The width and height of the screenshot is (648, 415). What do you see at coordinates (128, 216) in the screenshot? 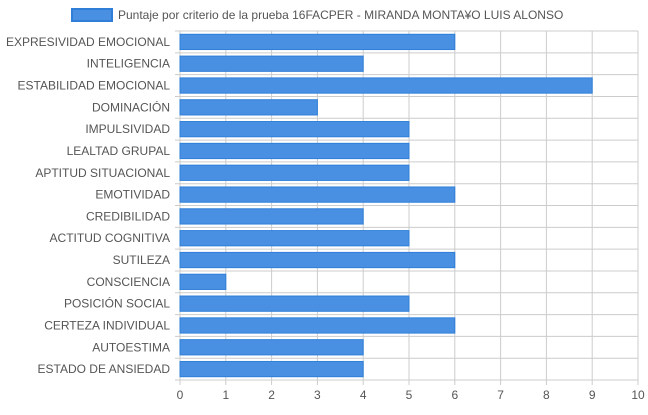
I see `y-tick-label: CREDIBILIDAD` at bounding box center [128, 216].